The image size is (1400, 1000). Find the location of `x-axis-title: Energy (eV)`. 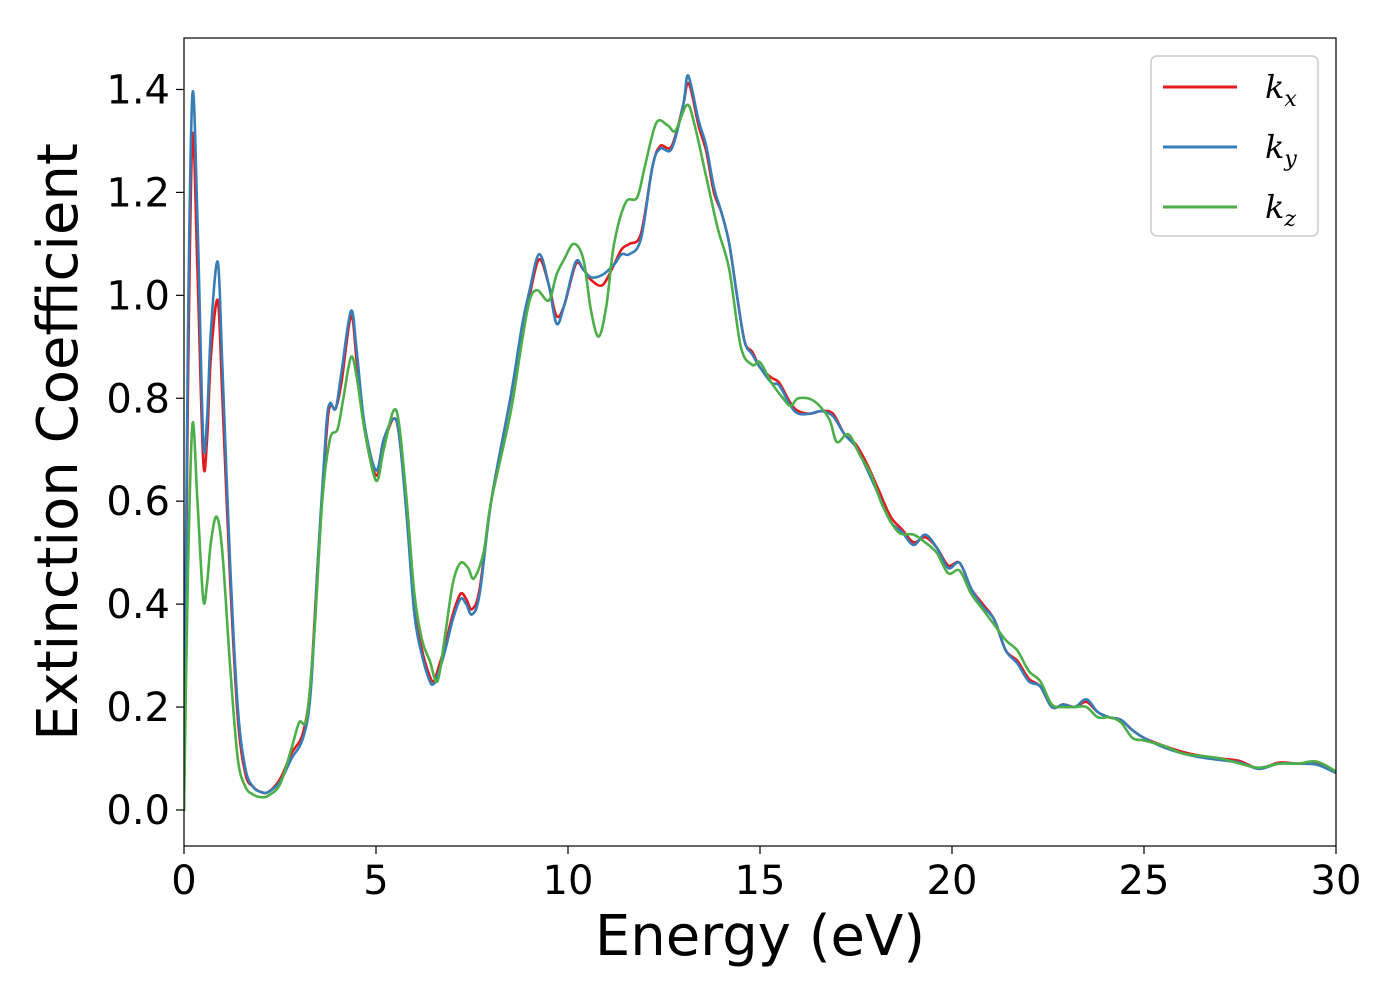

x-axis-title: Energy (eV) is located at coordinates (760, 936).